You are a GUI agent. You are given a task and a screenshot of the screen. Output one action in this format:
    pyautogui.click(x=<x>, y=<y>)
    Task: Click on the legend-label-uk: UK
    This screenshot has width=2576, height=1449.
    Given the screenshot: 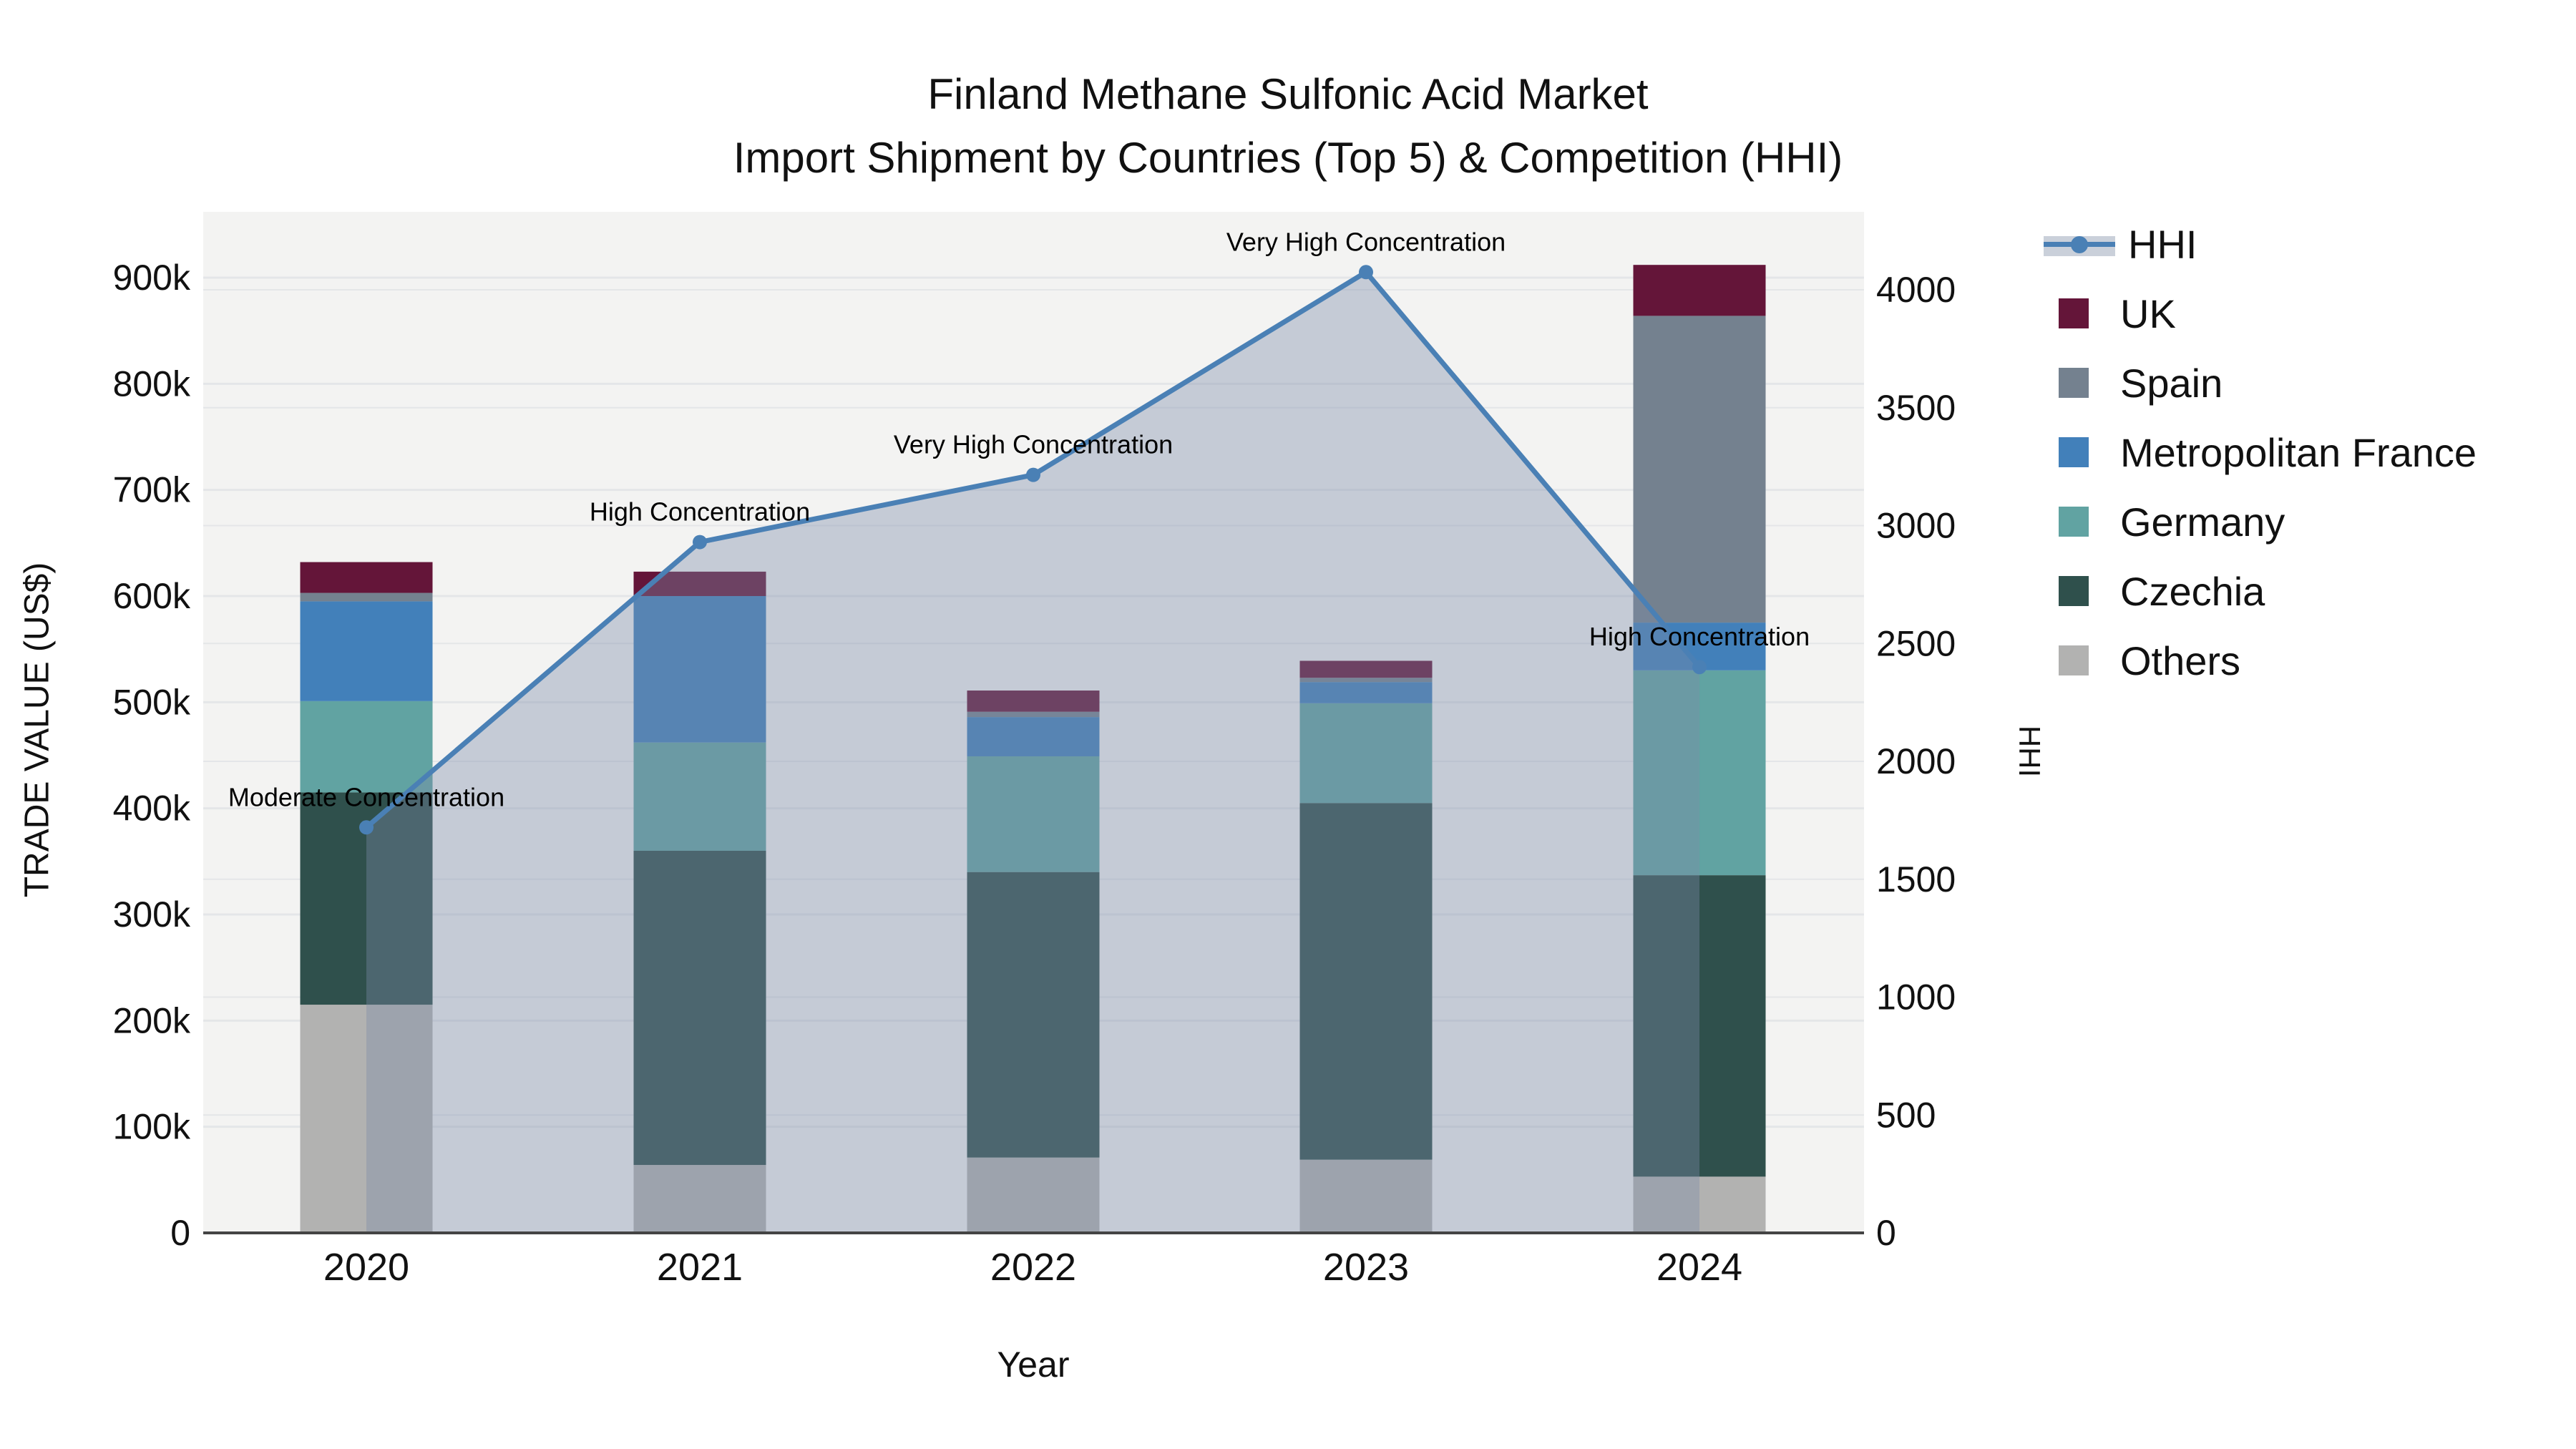 What is the action you would take?
    pyautogui.click(x=2148, y=313)
    